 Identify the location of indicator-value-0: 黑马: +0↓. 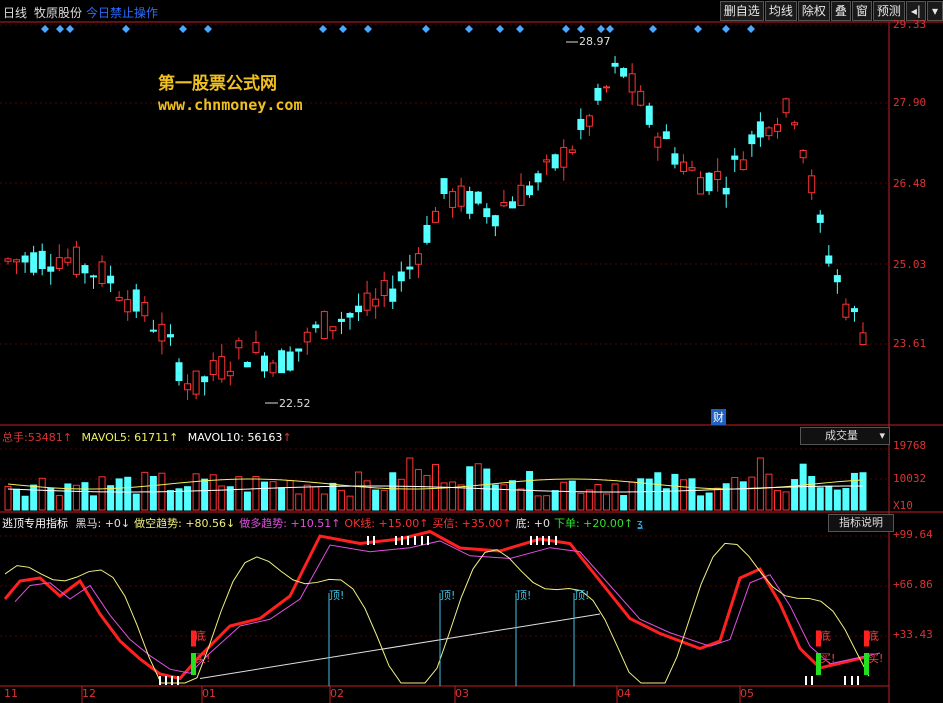
(103, 523).